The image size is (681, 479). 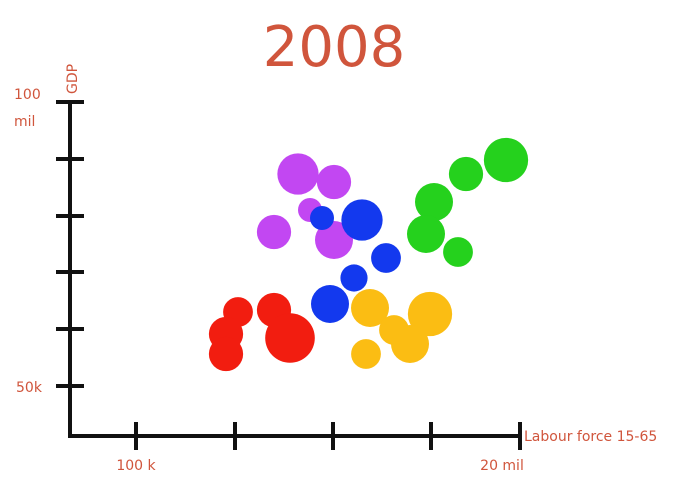 What do you see at coordinates (29, 388) in the screenshot?
I see `y-tick-label-bottom: 50k` at bounding box center [29, 388].